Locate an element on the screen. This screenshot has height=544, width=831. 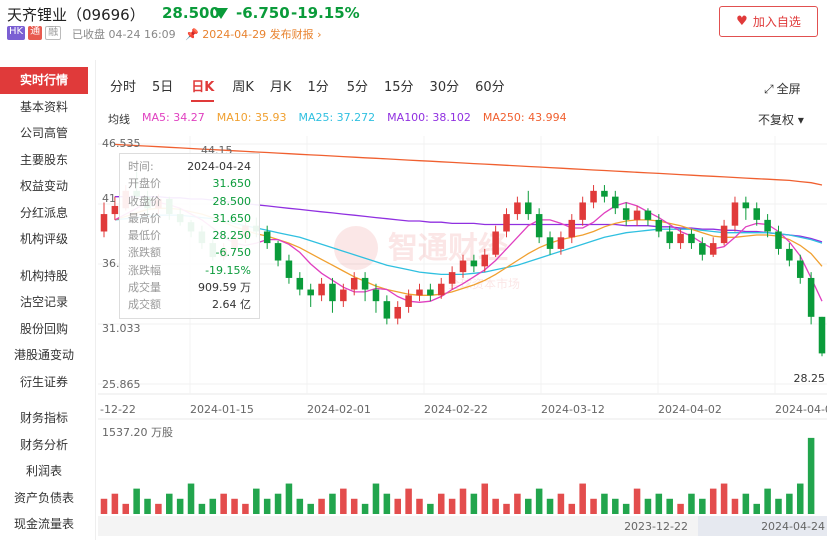
tab-5min: 5分 is located at coordinates (357, 87).